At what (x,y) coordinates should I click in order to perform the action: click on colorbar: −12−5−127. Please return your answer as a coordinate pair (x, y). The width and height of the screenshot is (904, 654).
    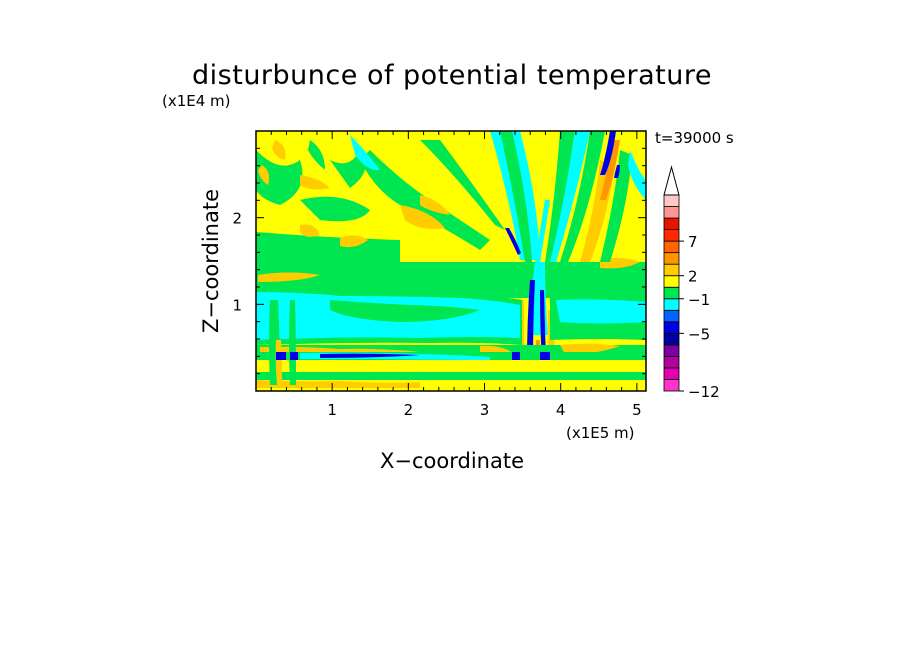
    Looking at the image, I should click on (691, 283).